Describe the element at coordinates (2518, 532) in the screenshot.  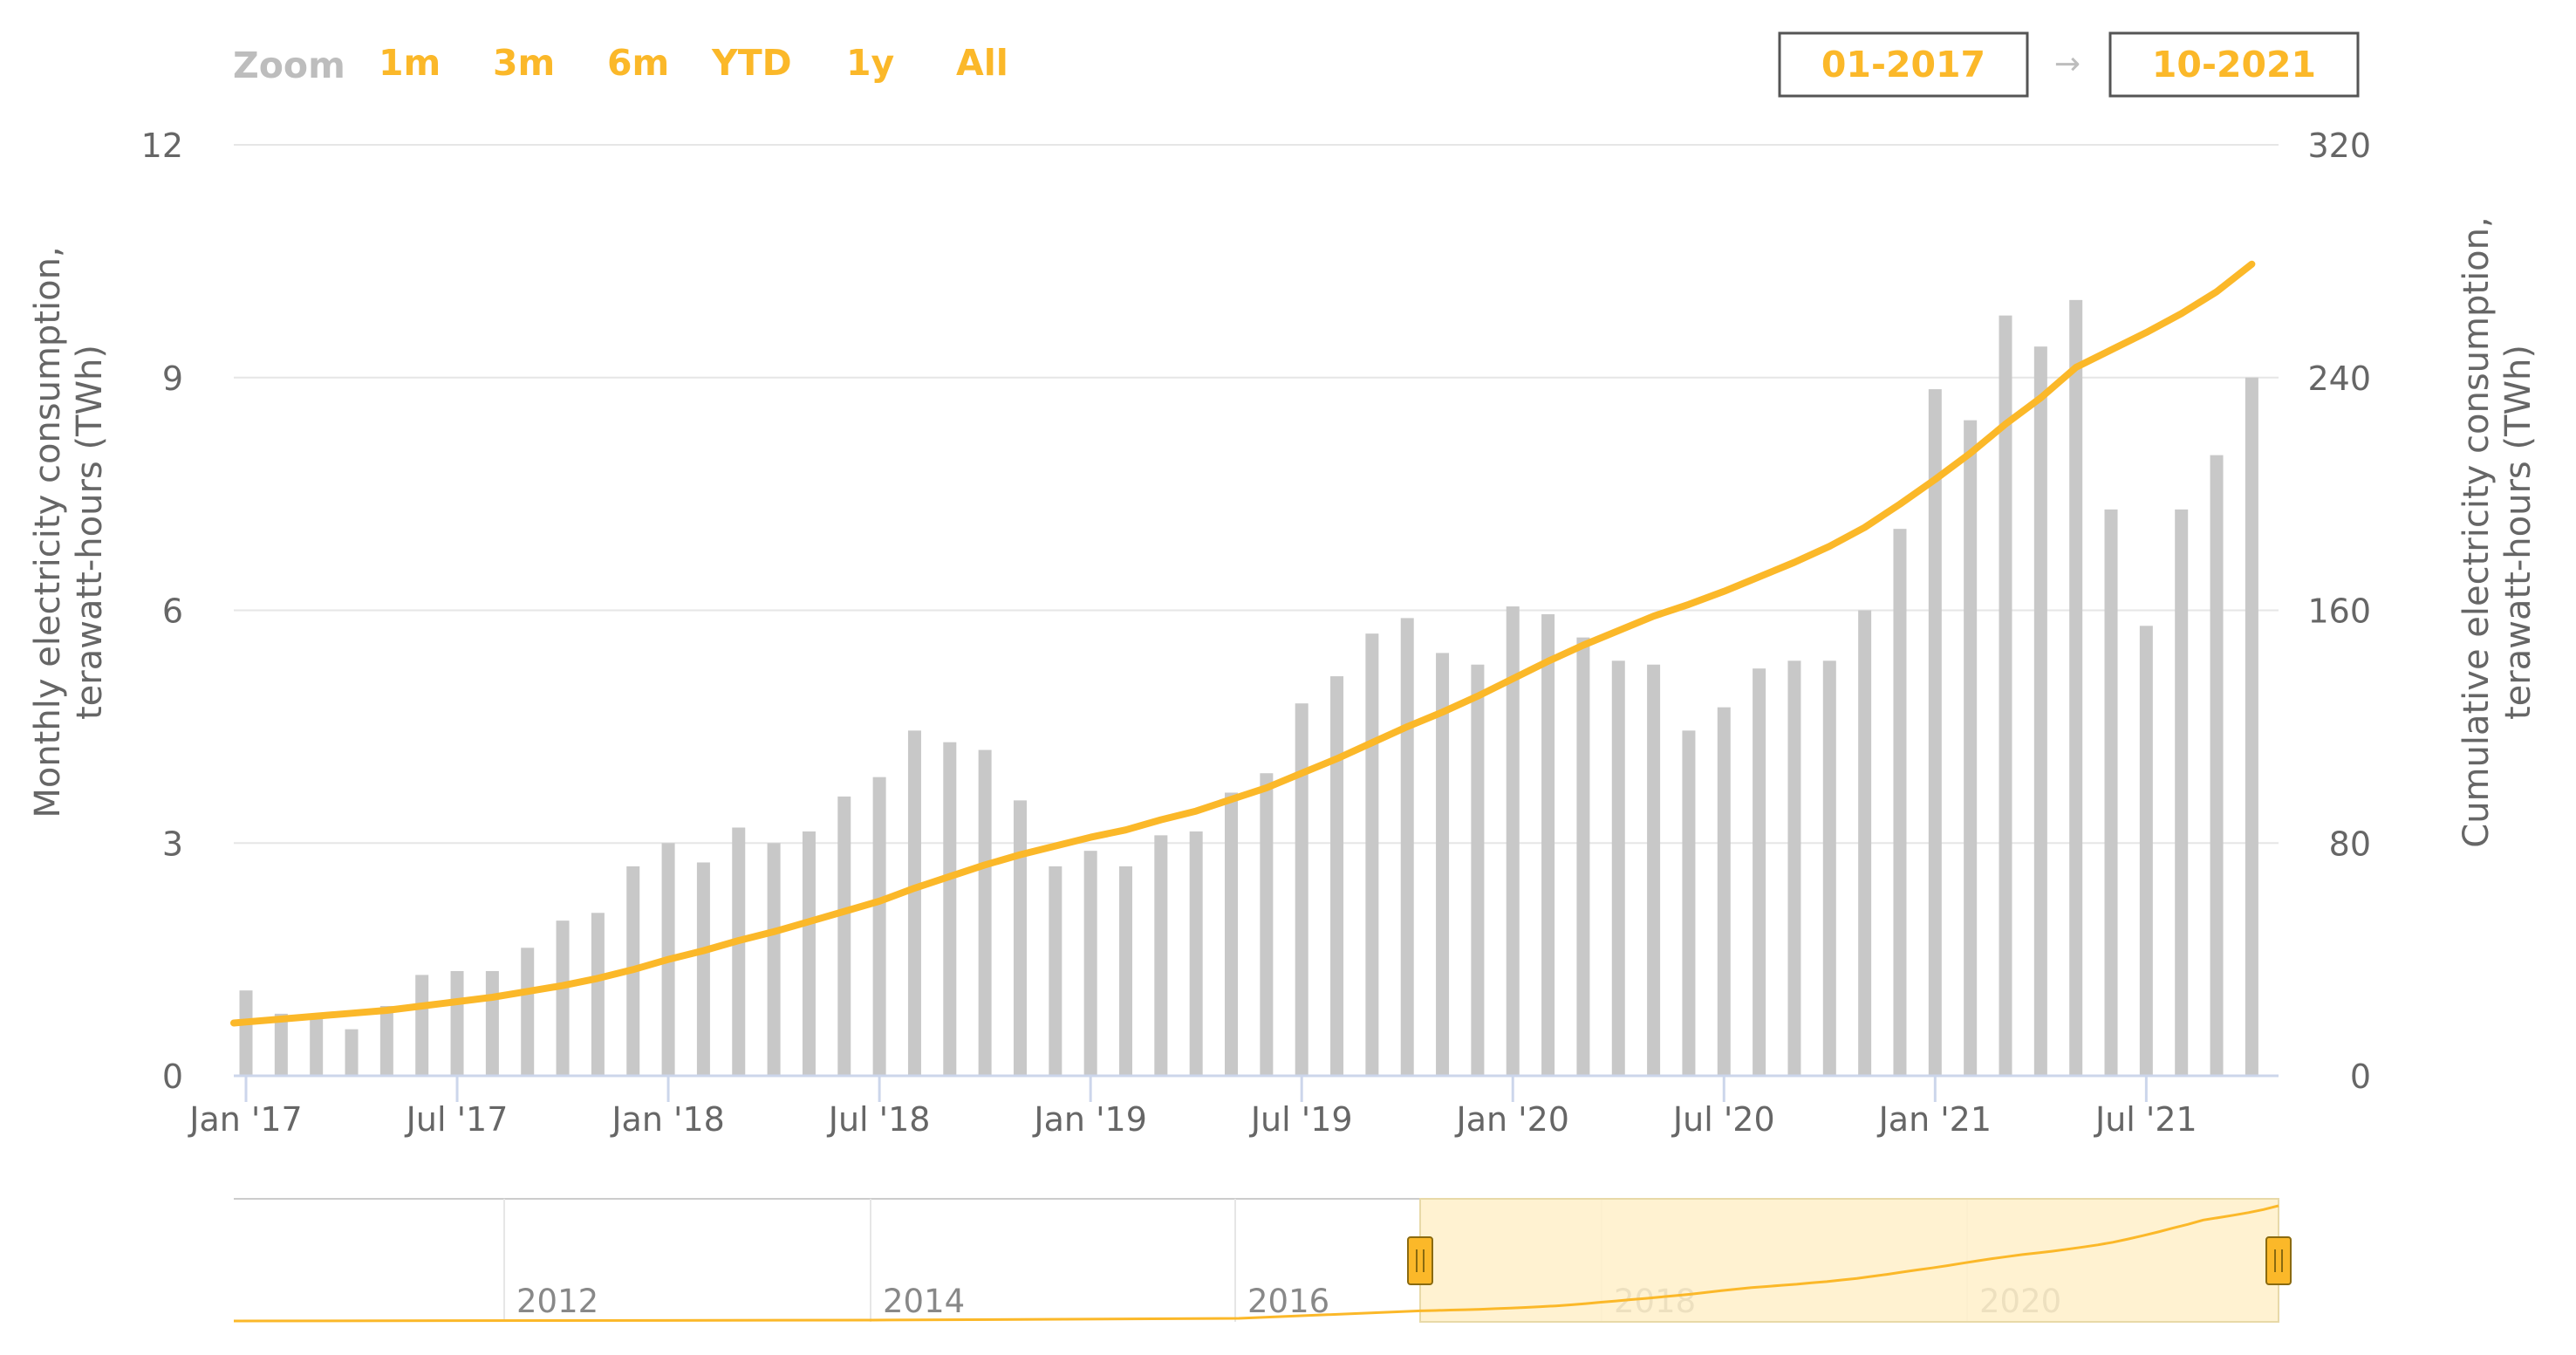
I see `axis-title-line: terawatt-hours (TWh)` at that location.